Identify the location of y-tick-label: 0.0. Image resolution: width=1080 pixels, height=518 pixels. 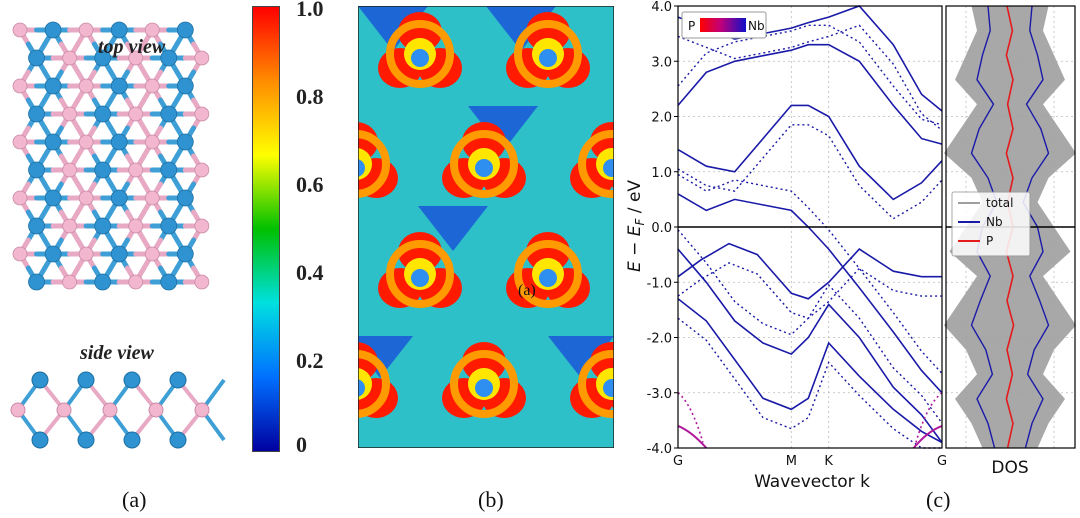
(661, 228).